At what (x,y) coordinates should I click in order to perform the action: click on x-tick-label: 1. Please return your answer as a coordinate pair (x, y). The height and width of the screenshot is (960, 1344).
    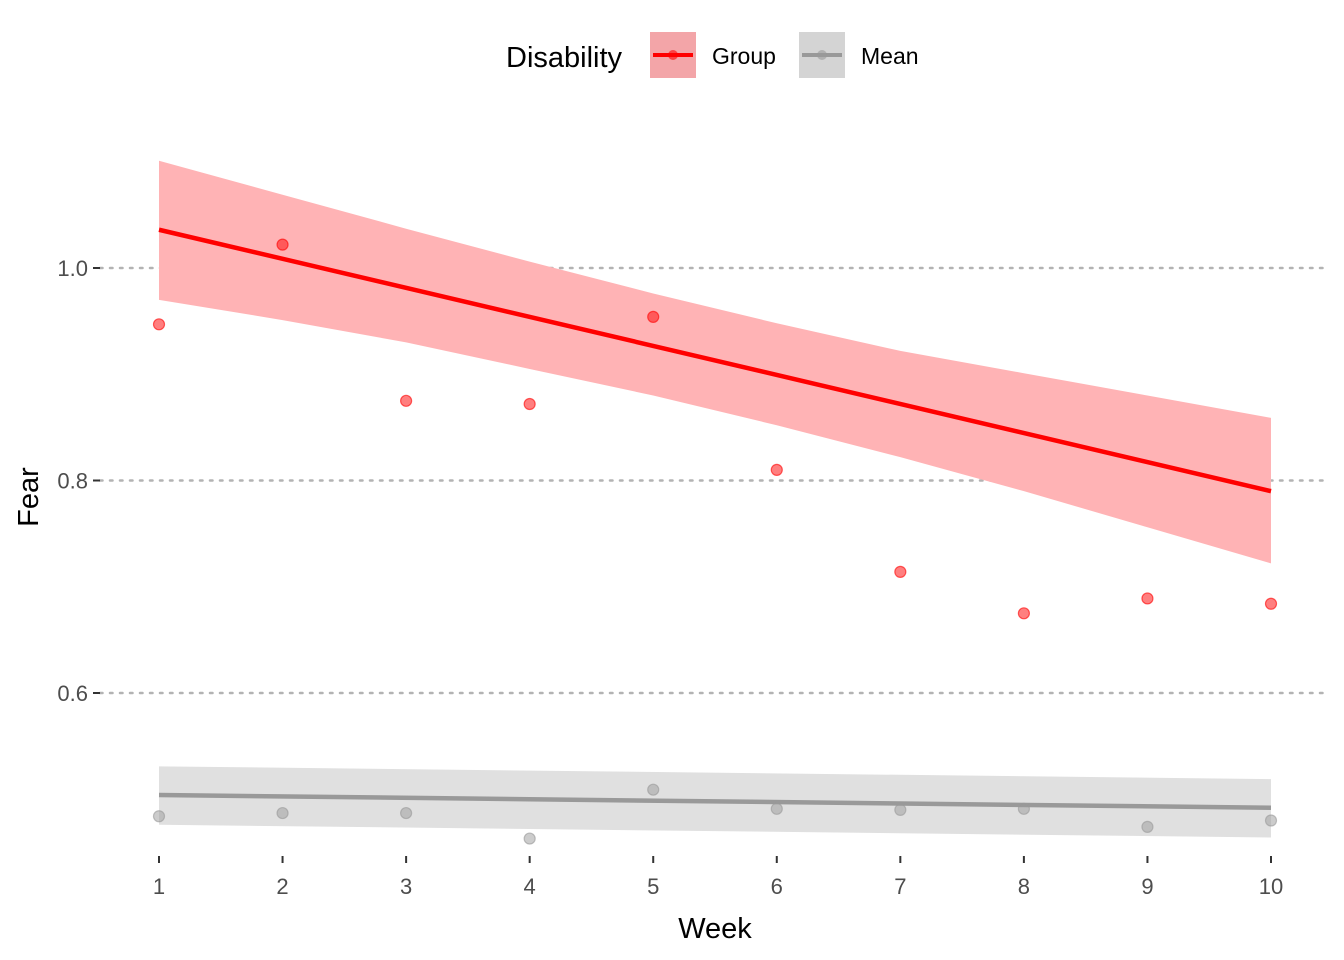
    Looking at the image, I should click on (159, 886).